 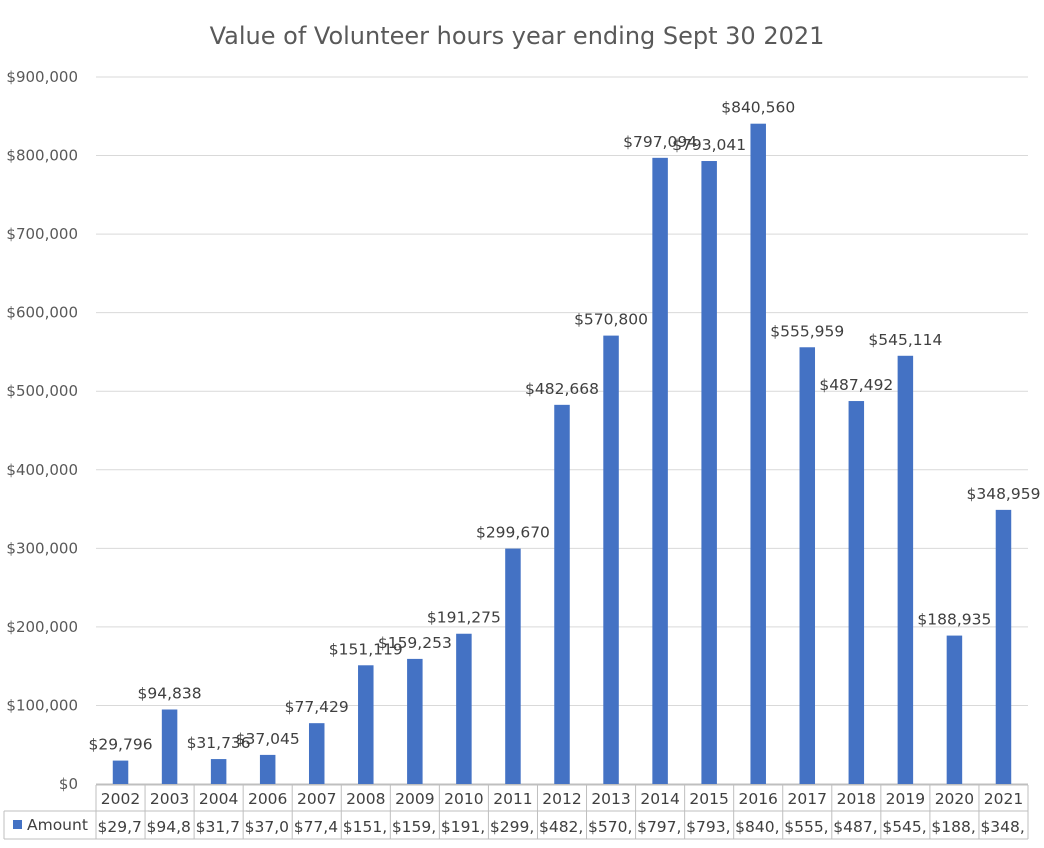 What do you see at coordinates (42, 77) in the screenshot?
I see `y-tick-label: $900,000` at bounding box center [42, 77].